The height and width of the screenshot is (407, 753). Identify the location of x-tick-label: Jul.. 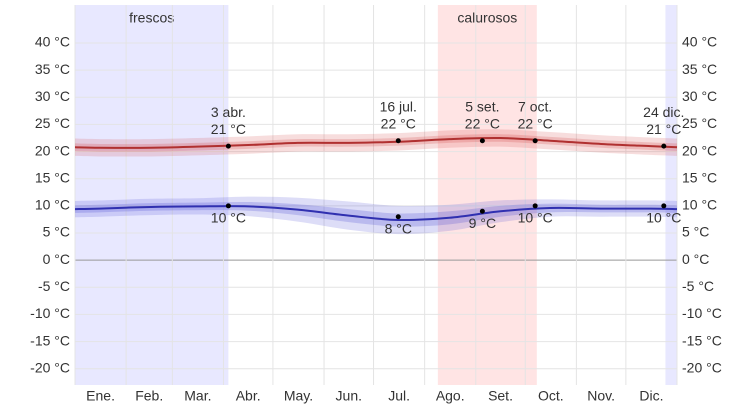
(399, 396).